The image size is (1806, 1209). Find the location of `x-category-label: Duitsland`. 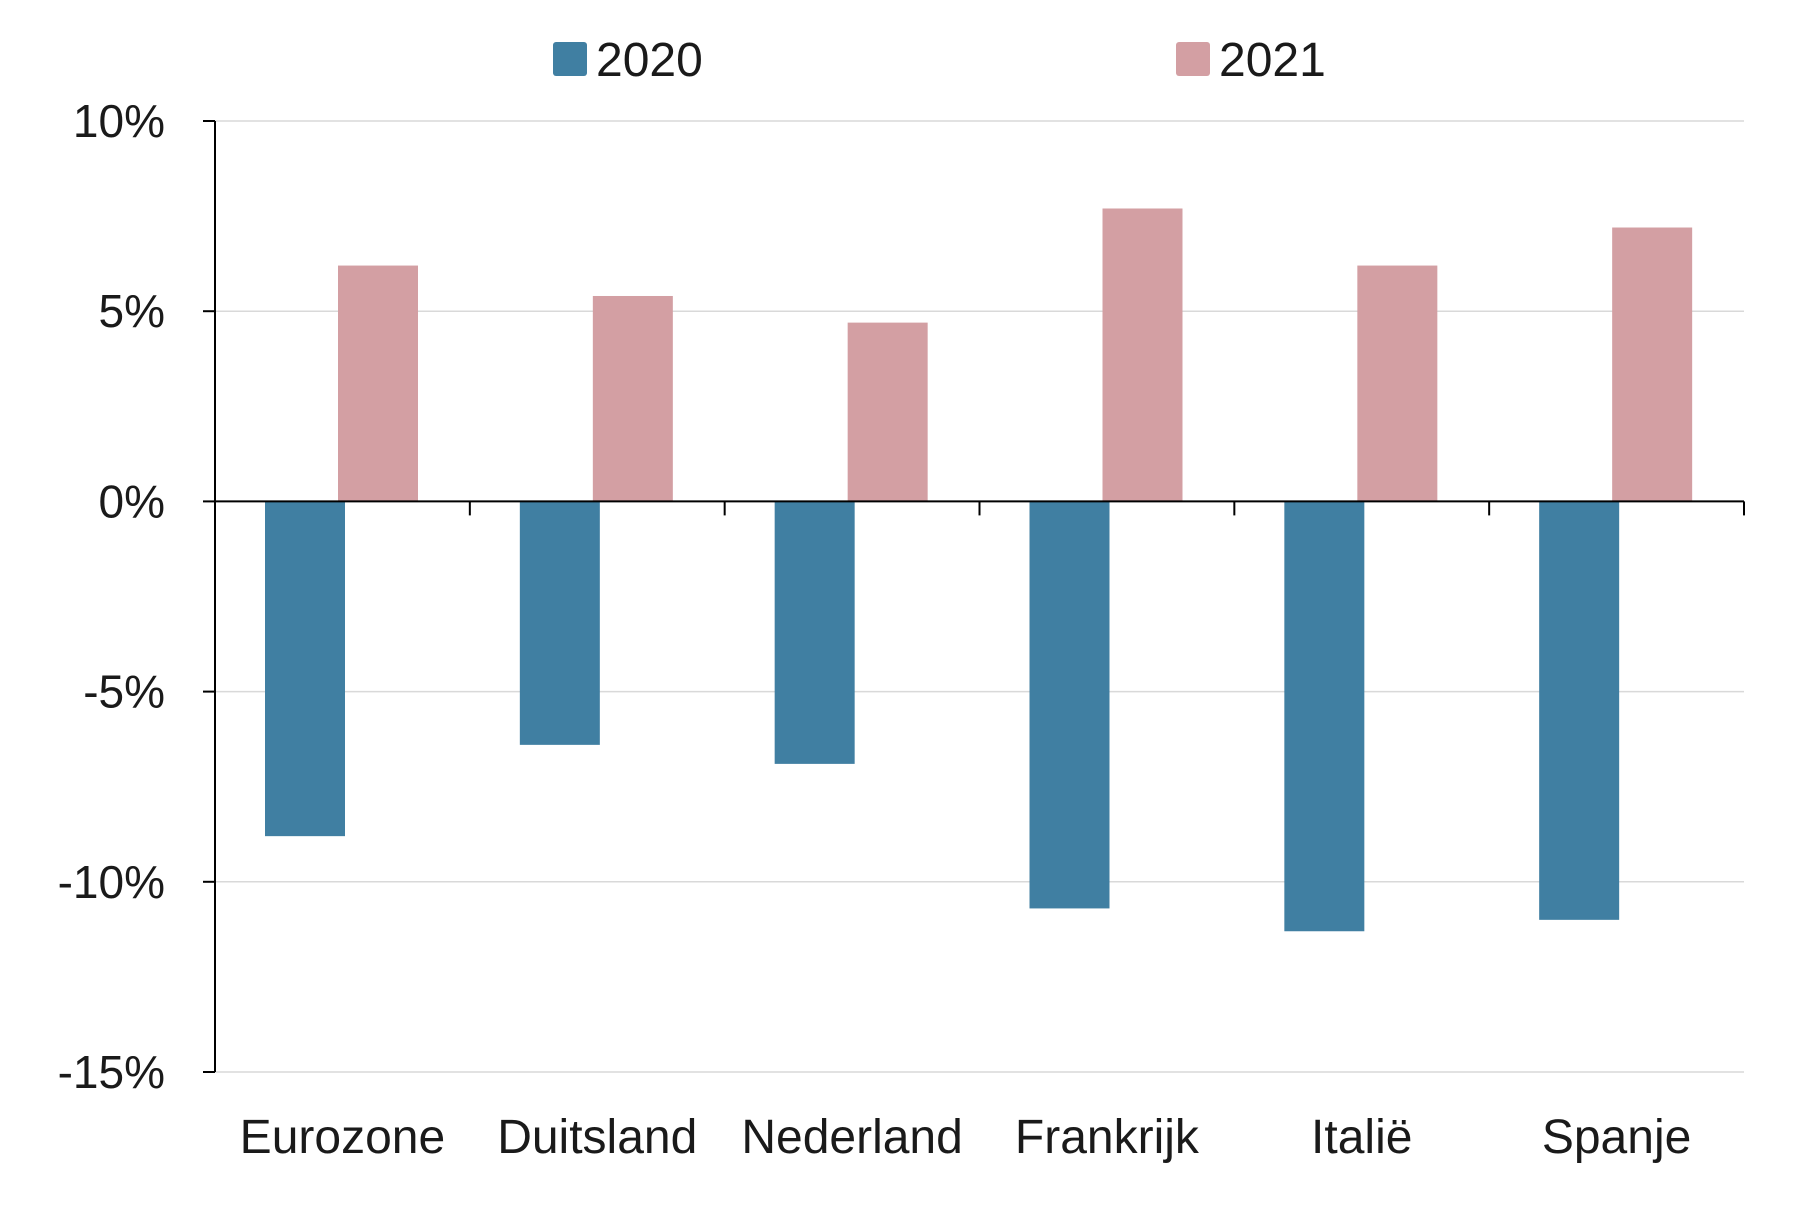

x-category-label: Duitsland is located at coordinates (597, 1137).